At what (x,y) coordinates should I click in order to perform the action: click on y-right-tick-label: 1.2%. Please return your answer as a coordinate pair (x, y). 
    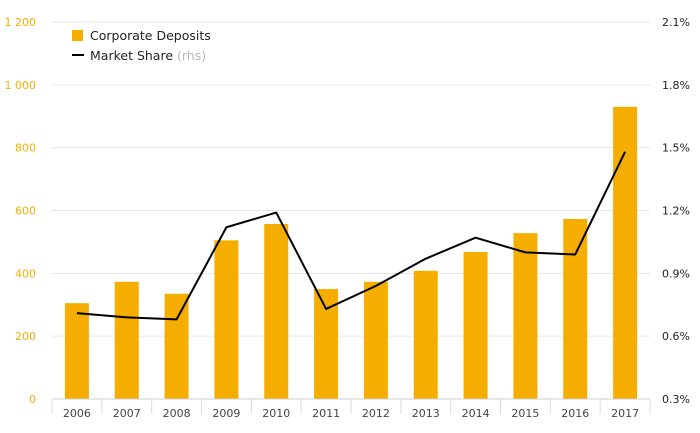
    Looking at the image, I should click on (676, 211).